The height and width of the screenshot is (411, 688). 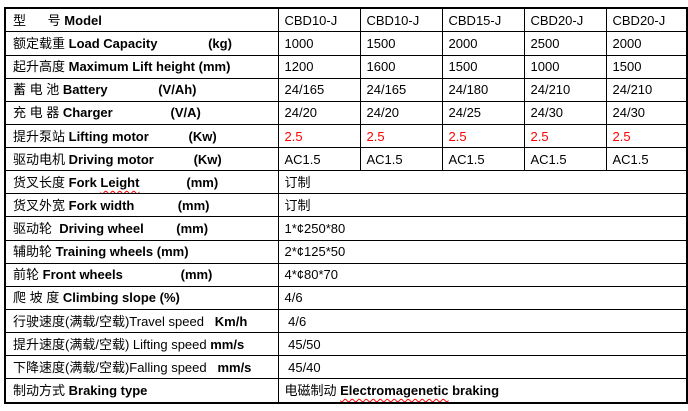 What do you see at coordinates (101, 229) in the screenshot?
I see `label-segment: Driving wheel` at bounding box center [101, 229].